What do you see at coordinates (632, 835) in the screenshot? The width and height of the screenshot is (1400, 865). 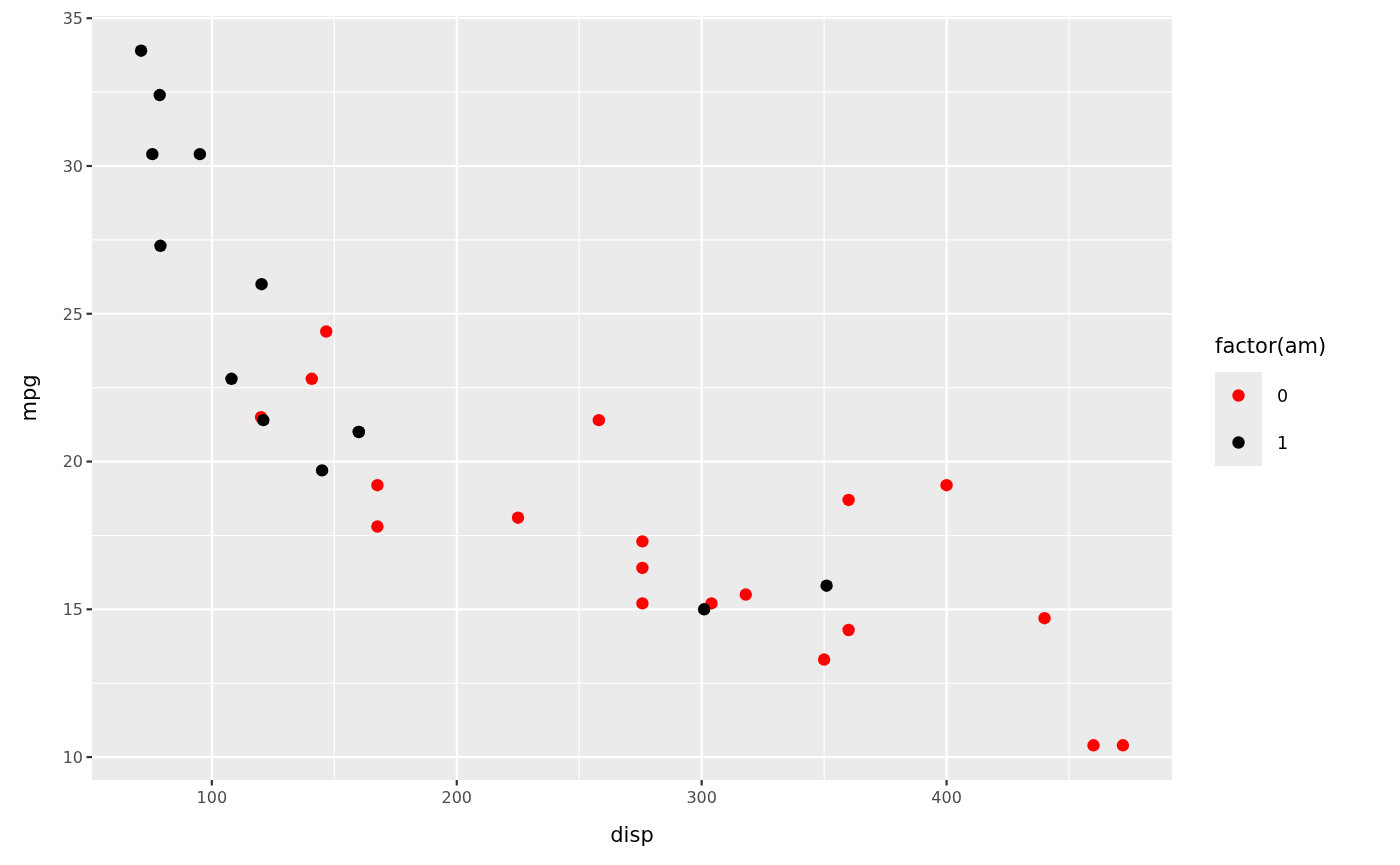 I see `x-axis-title: disp` at bounding box center [632, 835].